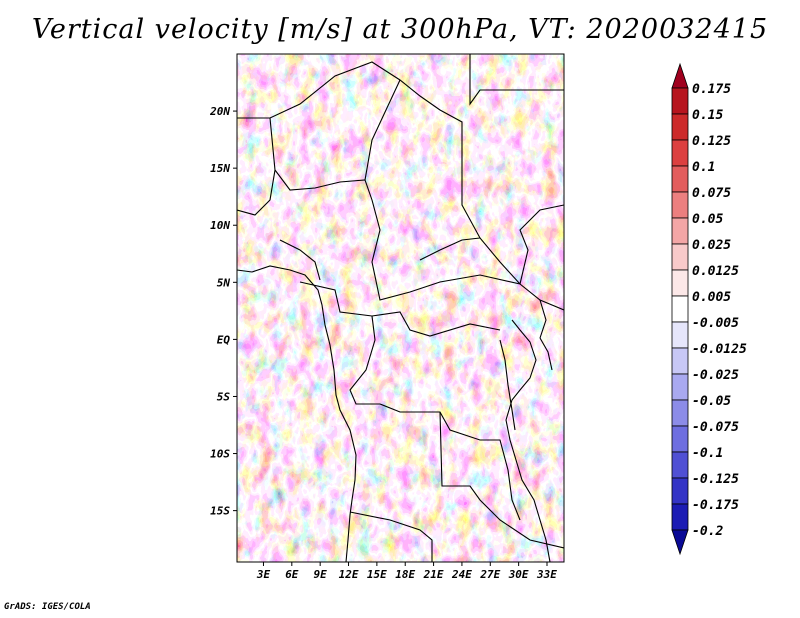  Describe the element at coordinates (224, 339) in the screenshot. I see `y-tick-label: EQ` at that location.